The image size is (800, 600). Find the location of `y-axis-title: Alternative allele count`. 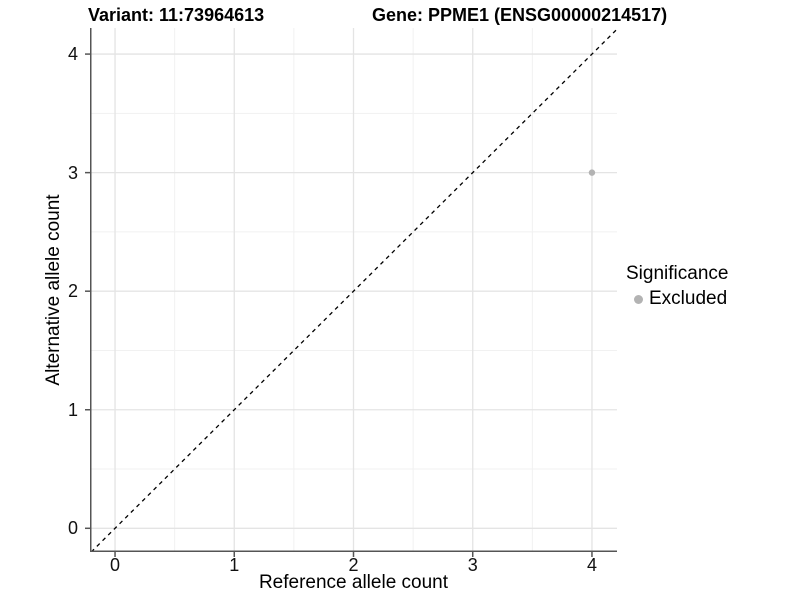

y-axis-title: Alternative allele count is located at coordinates (53, 290).